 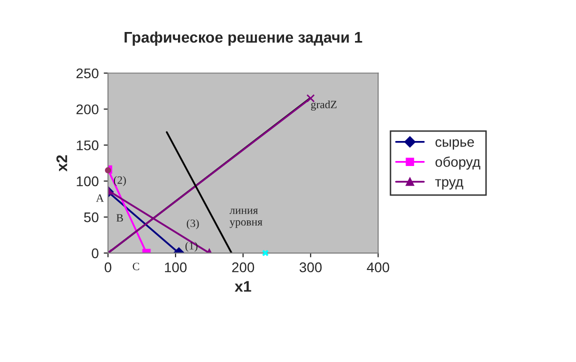 What do you see at coordinates (243, 38) in the screenshot?
I see `chart-title: Графическое решение задачи 1` at bounding box center [243, 38].